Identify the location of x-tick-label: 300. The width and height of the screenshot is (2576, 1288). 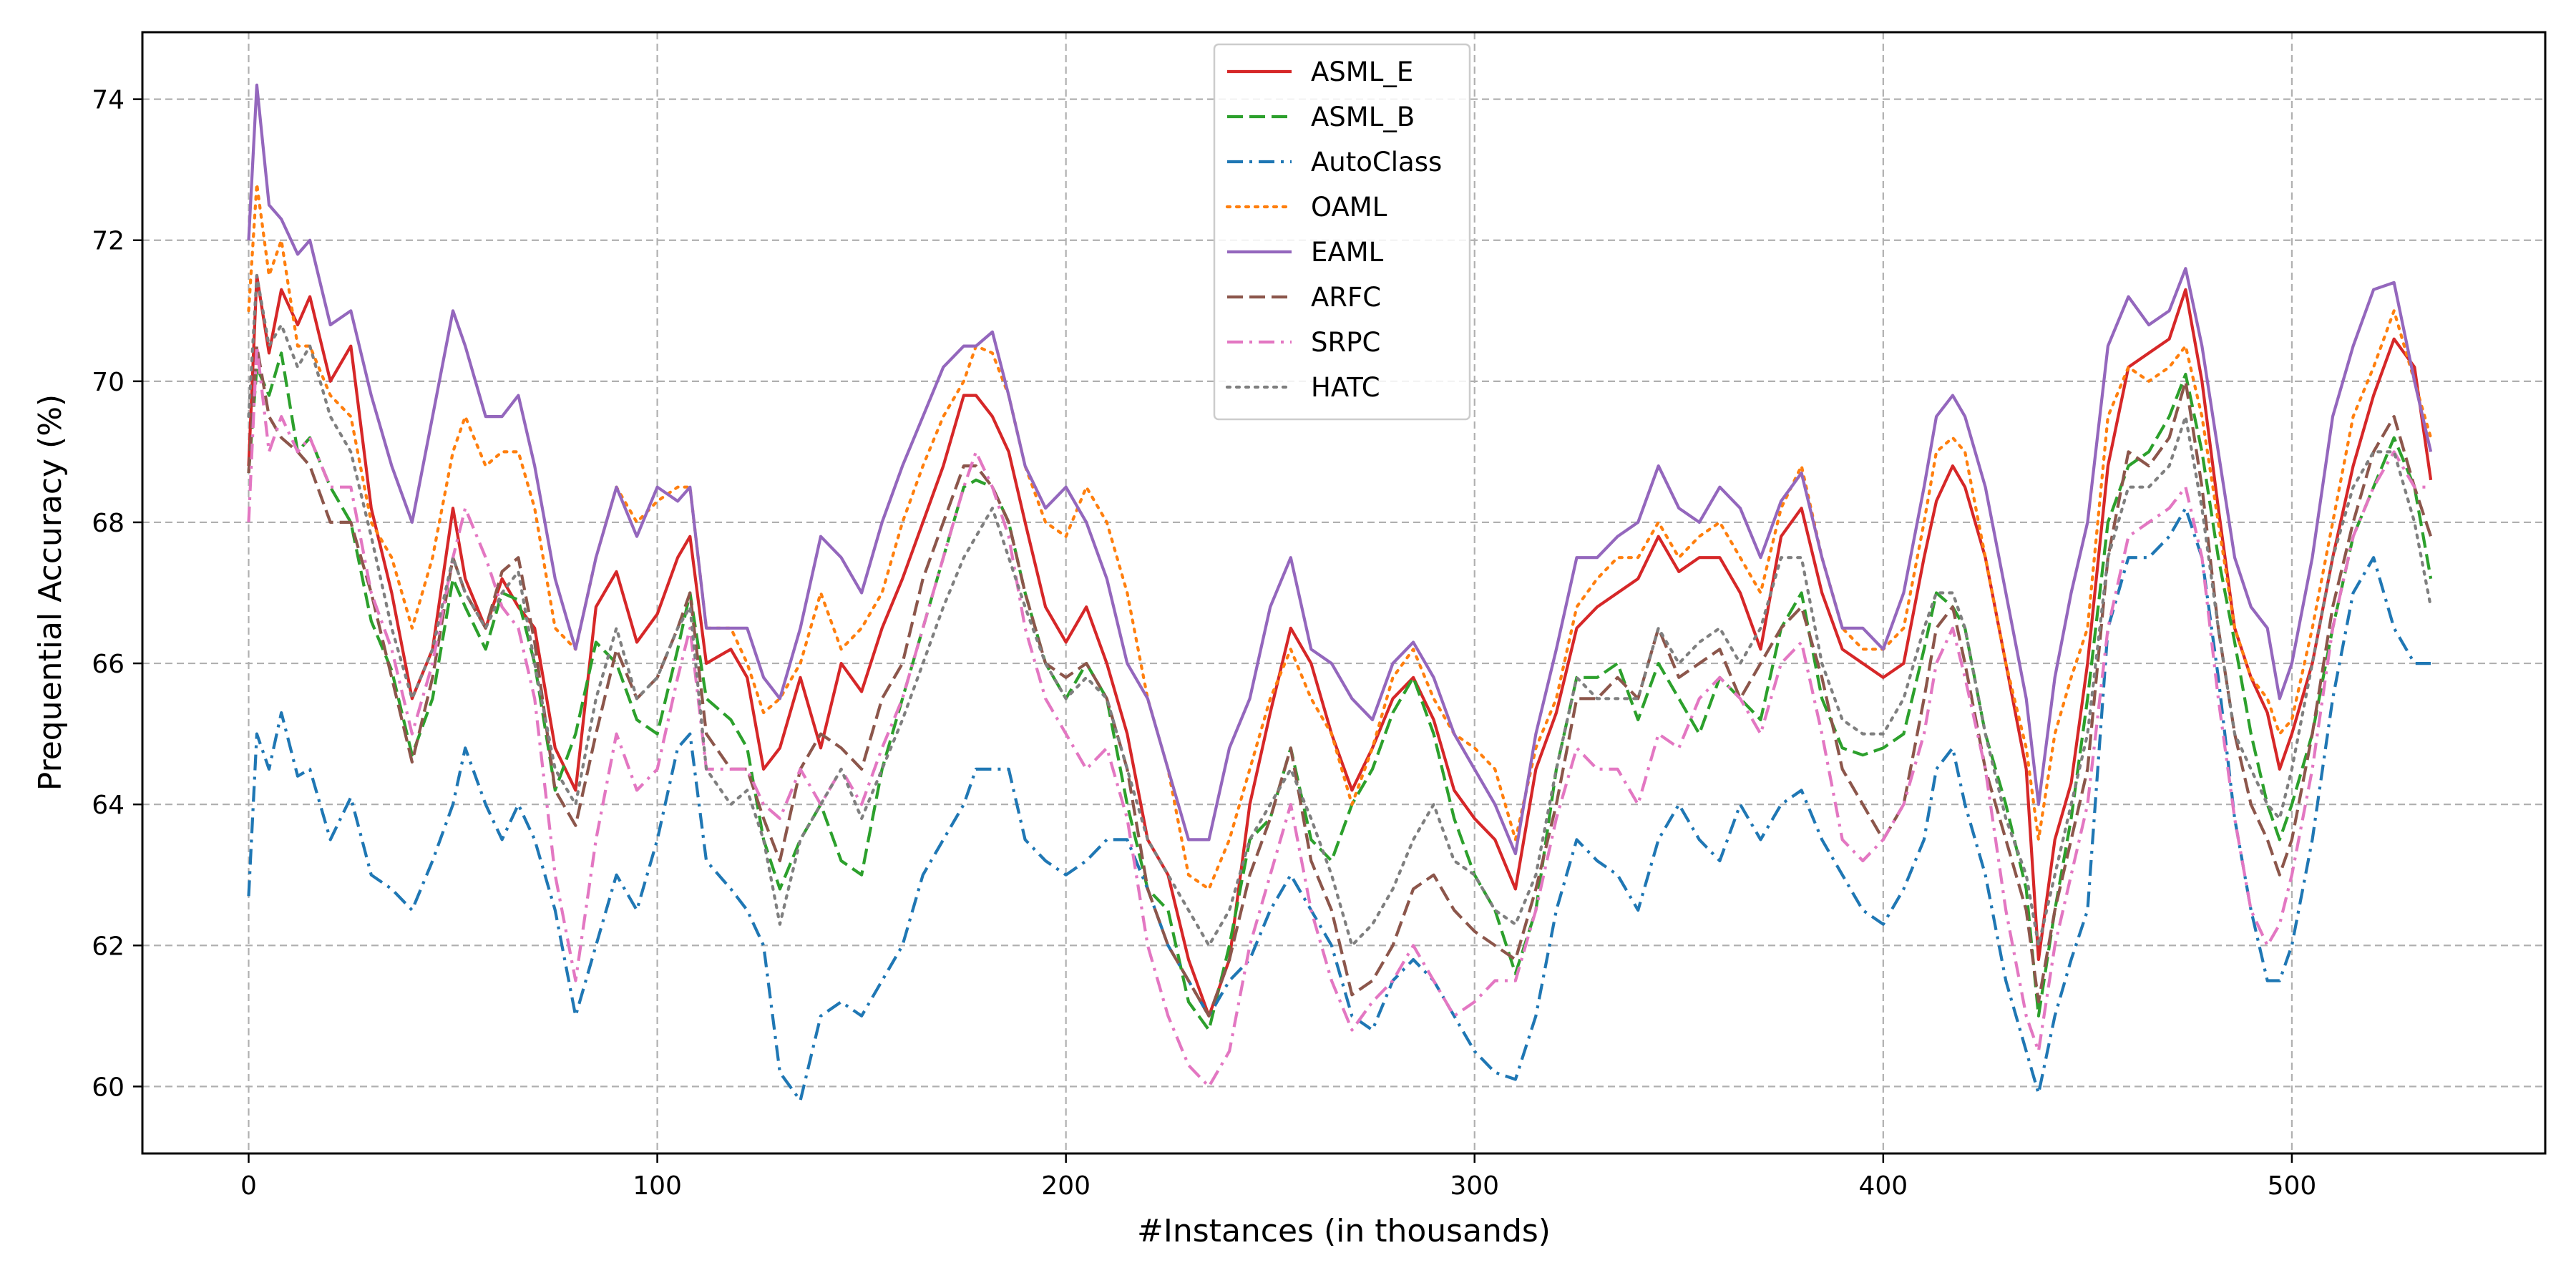
(1474, 1186).